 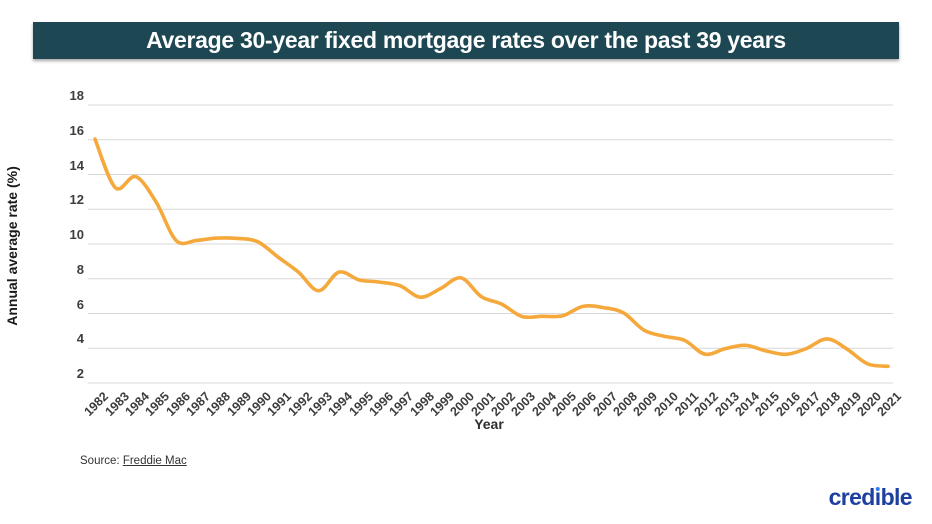 I want to click on source-link: Freddie Mac, so click(x=154, y=461).